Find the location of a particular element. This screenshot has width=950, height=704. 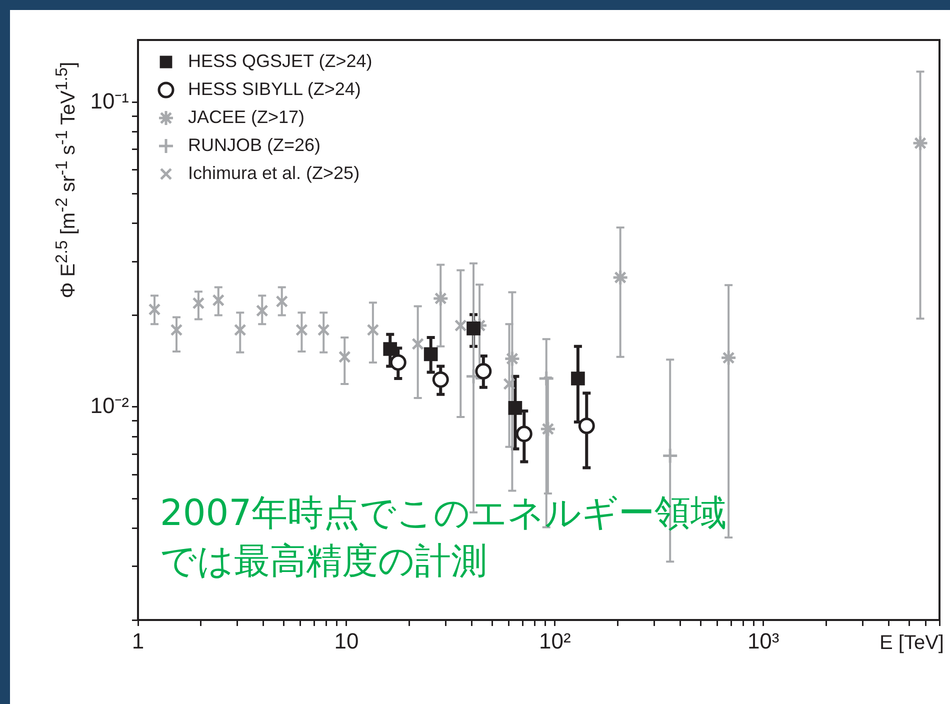

annotation: 2007年時点でこのエネルギー領域では最高精度の計測 is located at coordinates (444, 538).